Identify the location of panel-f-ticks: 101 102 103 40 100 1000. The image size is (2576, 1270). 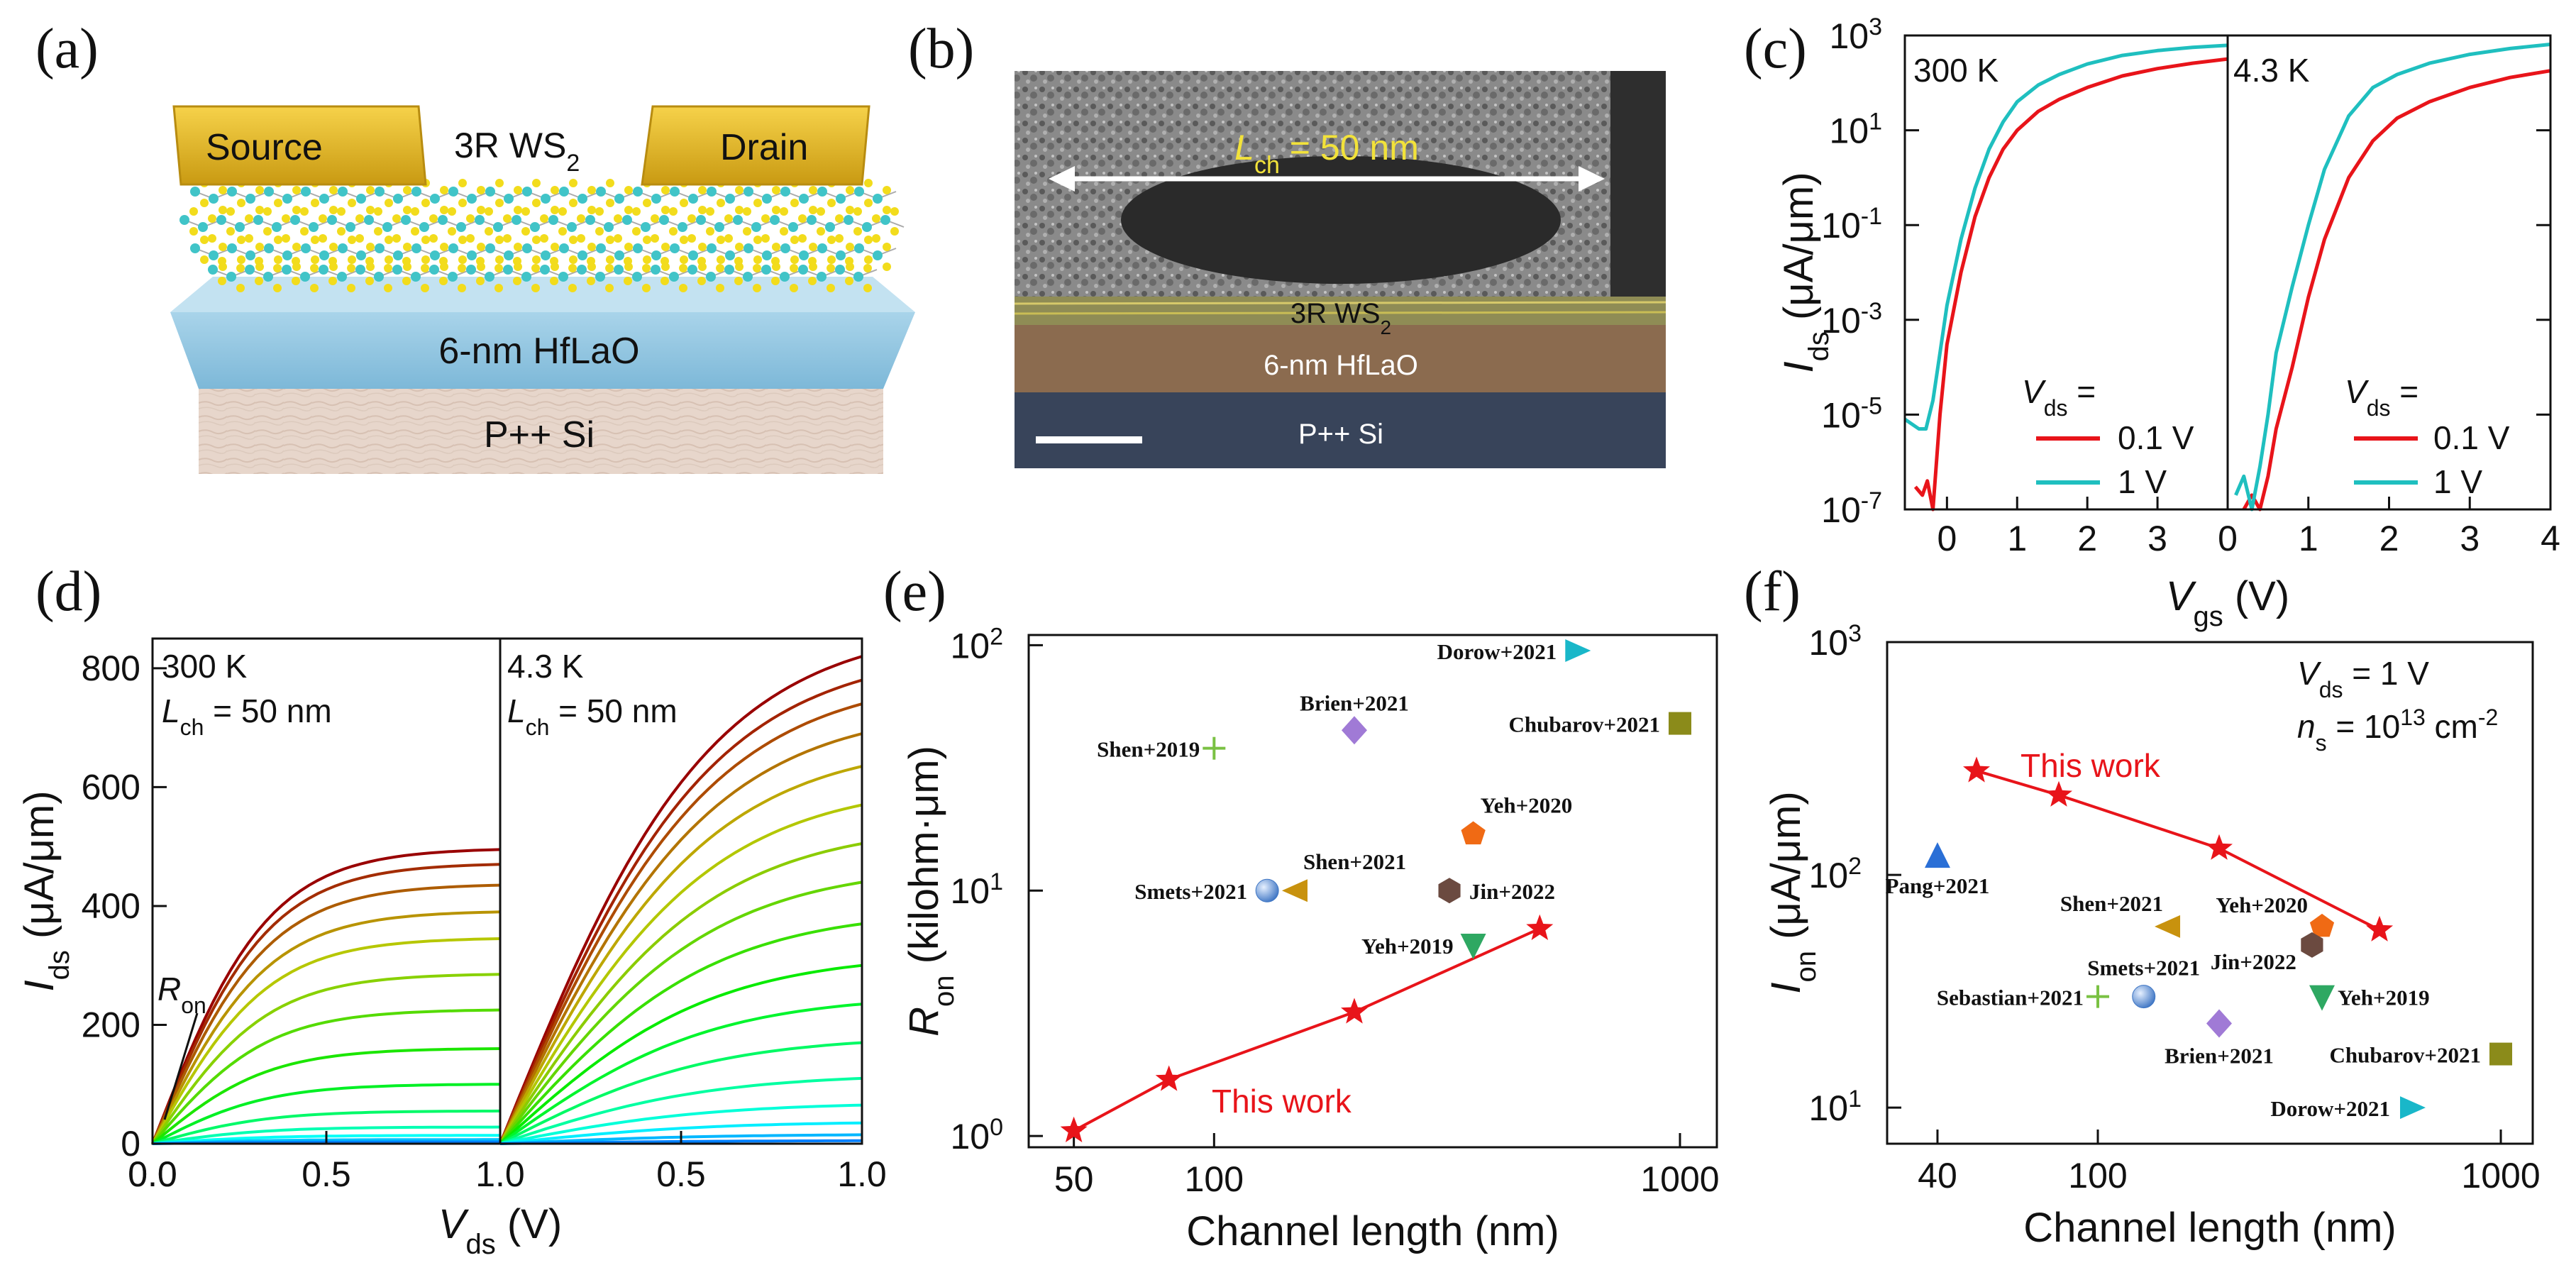
(2174, 908).